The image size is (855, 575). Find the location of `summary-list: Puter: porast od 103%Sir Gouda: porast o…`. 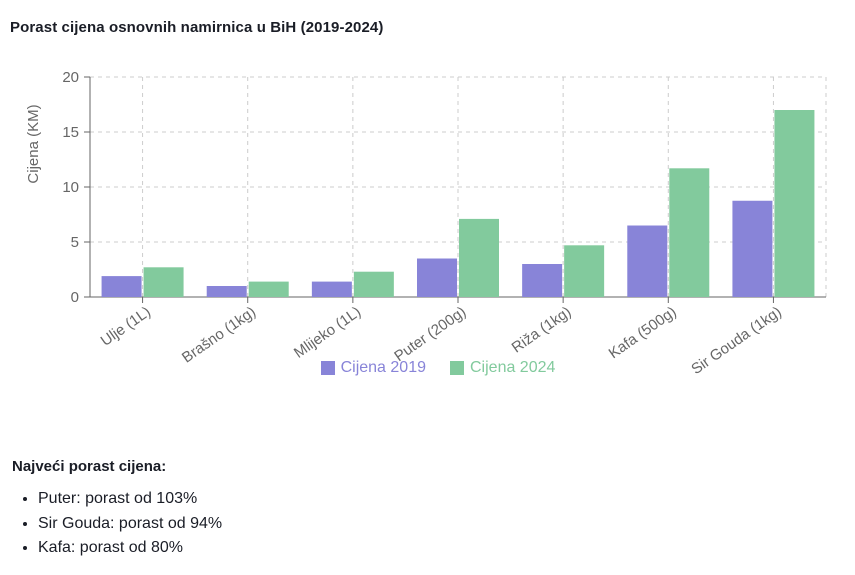

summary-list: Puter: porast od 103%Sir Gouda: porast o… is located at coordinates (117, 524).